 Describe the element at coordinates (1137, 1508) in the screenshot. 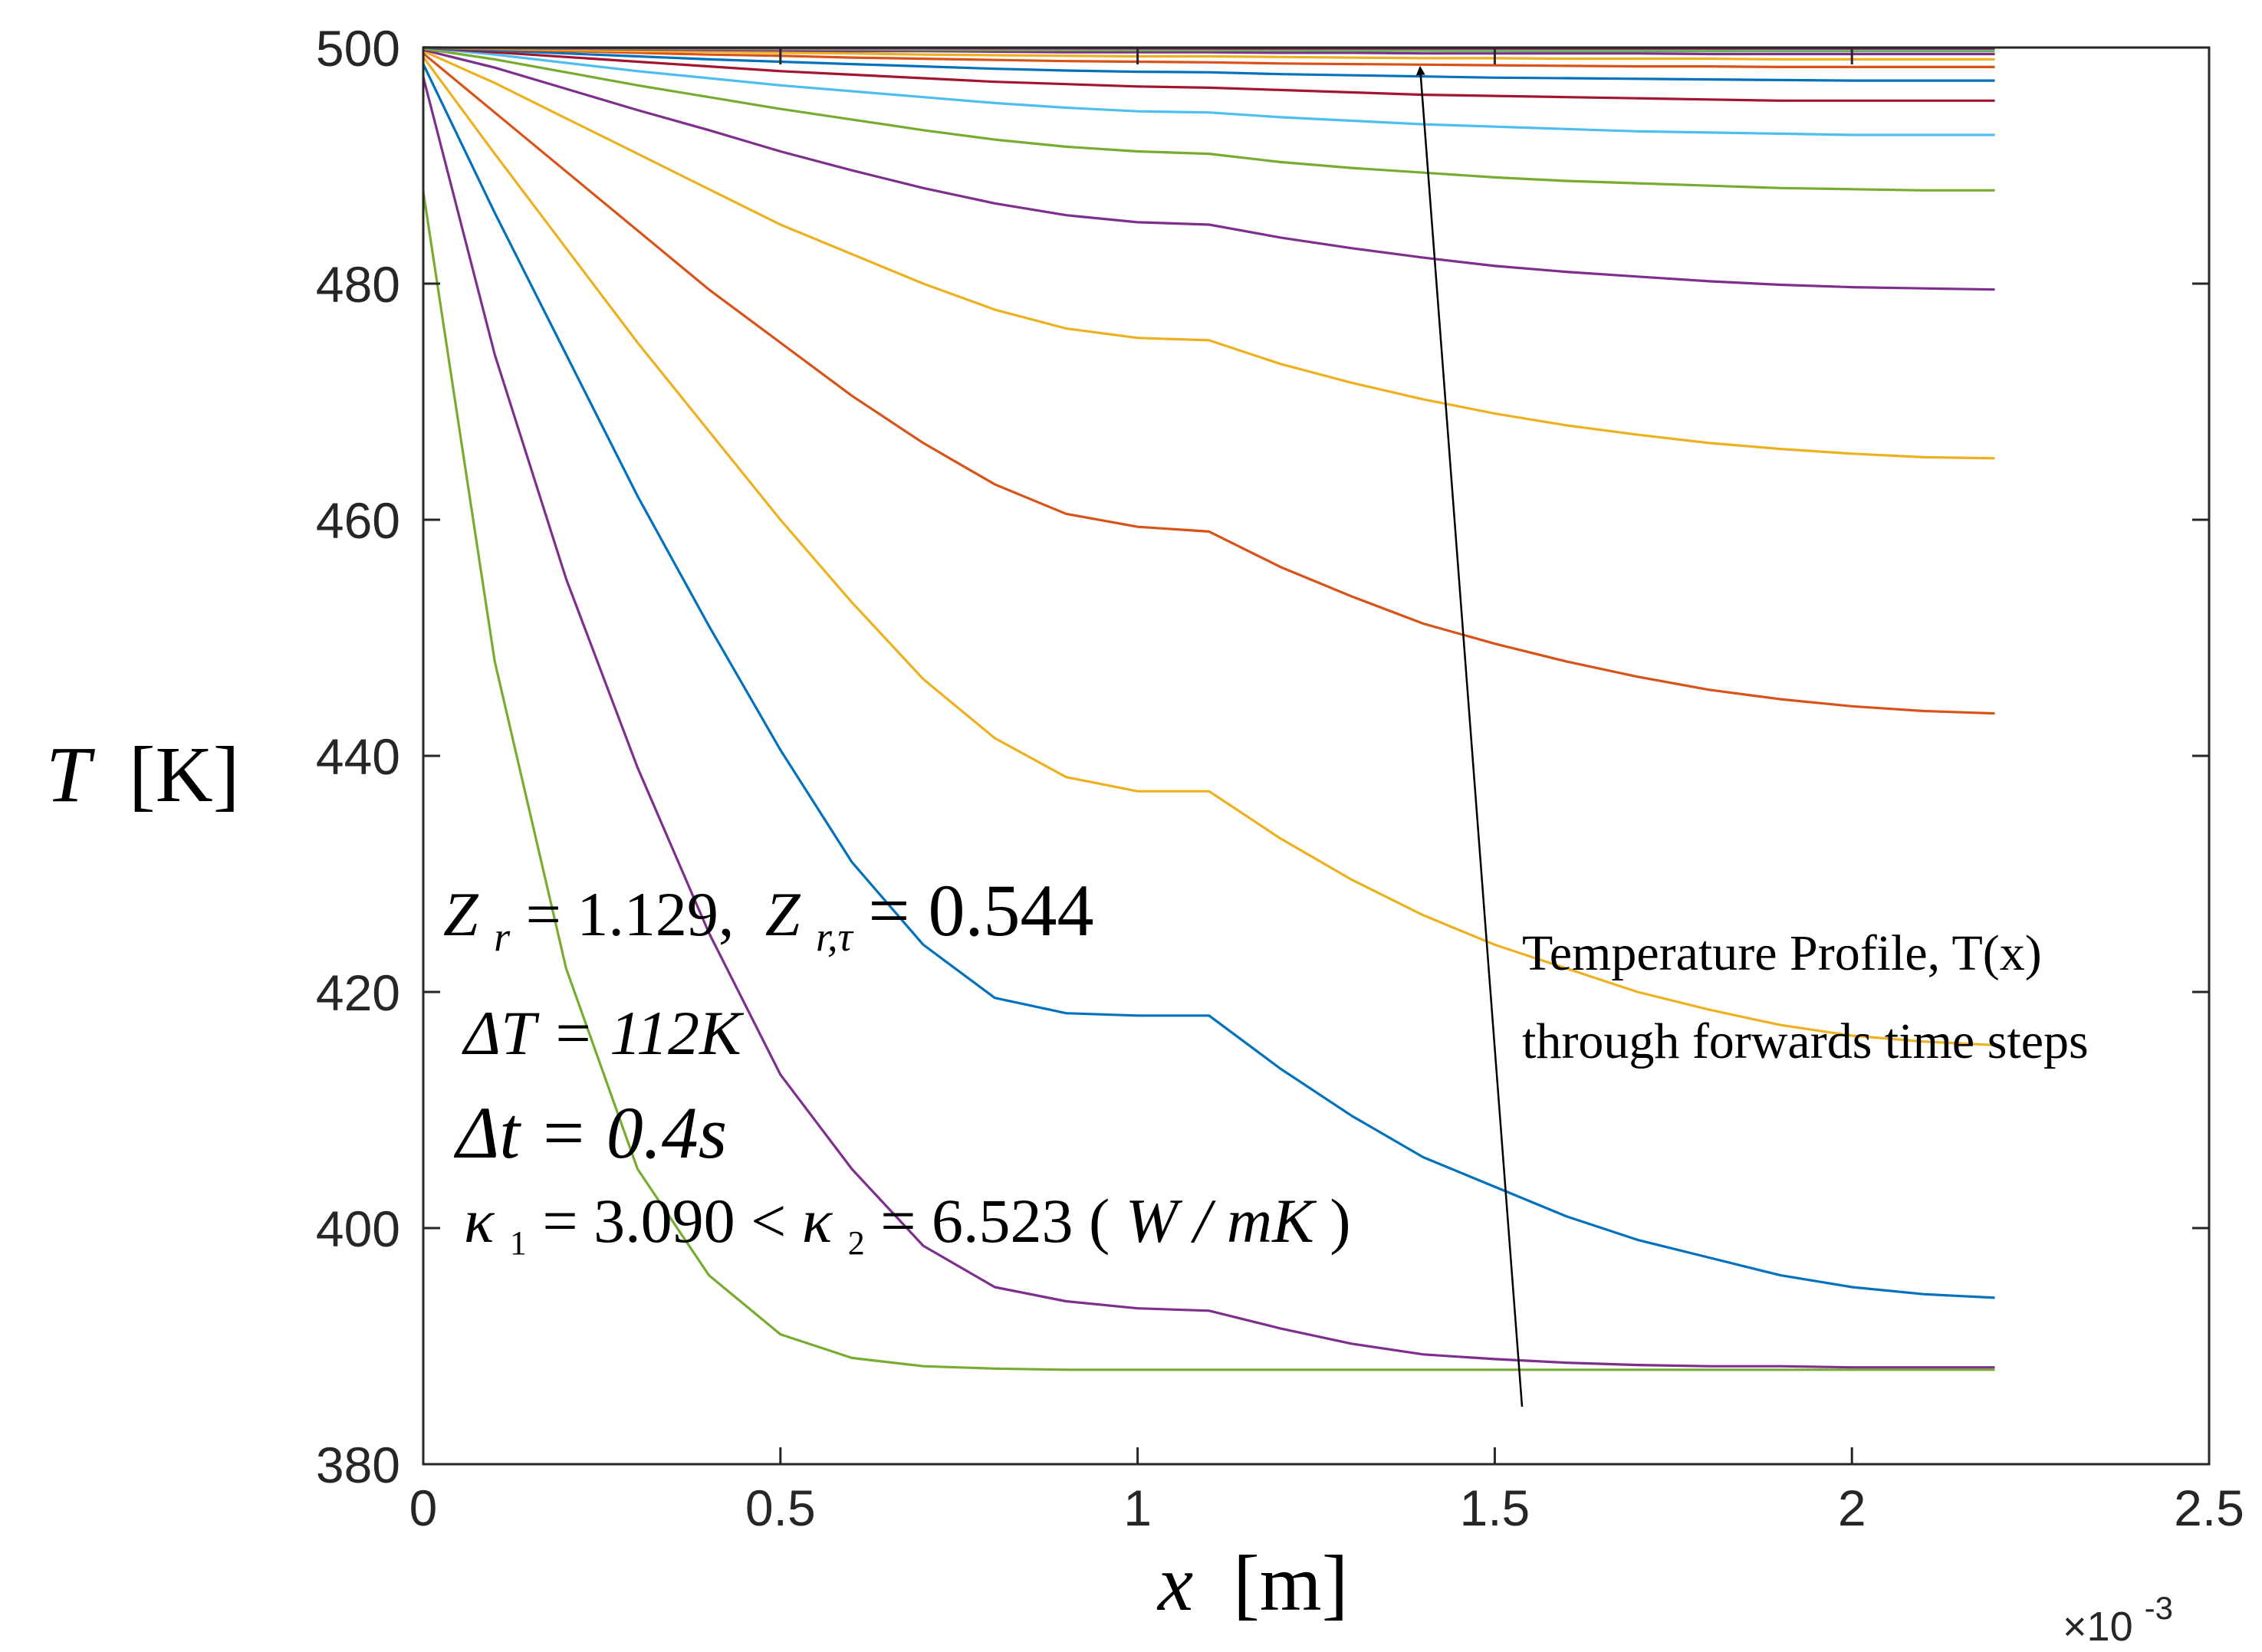

I see `x-tick-label: 1` at that location.